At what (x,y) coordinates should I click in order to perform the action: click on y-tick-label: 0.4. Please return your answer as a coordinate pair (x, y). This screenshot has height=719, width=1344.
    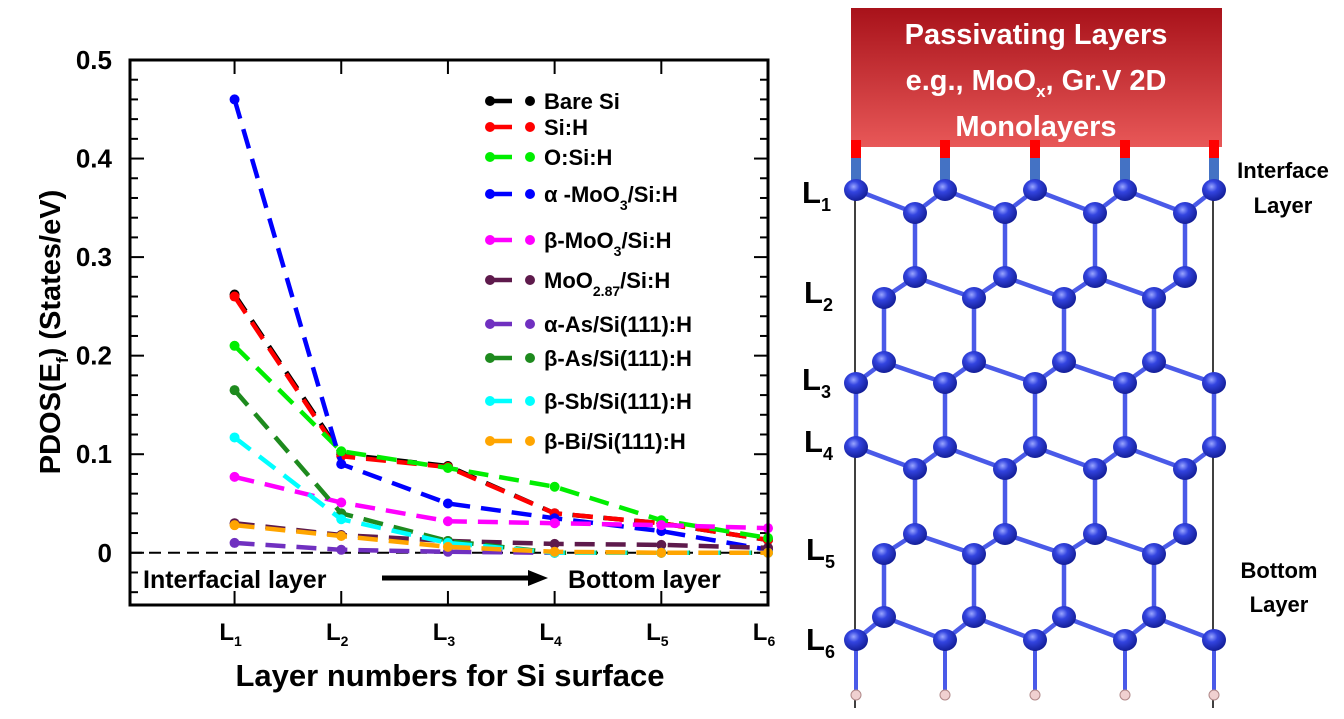
    Looking at the image, I should click on (94, 159).